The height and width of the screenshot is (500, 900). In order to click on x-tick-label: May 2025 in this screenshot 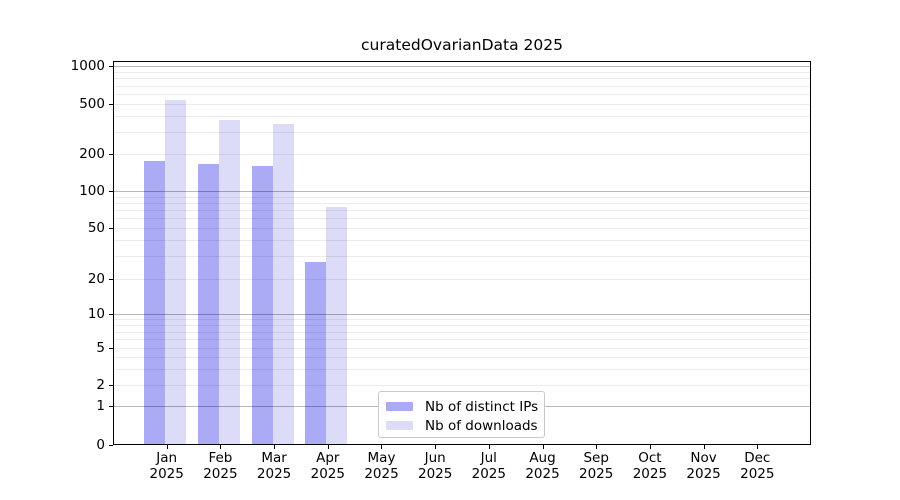, I will do `click(381, 466)`.